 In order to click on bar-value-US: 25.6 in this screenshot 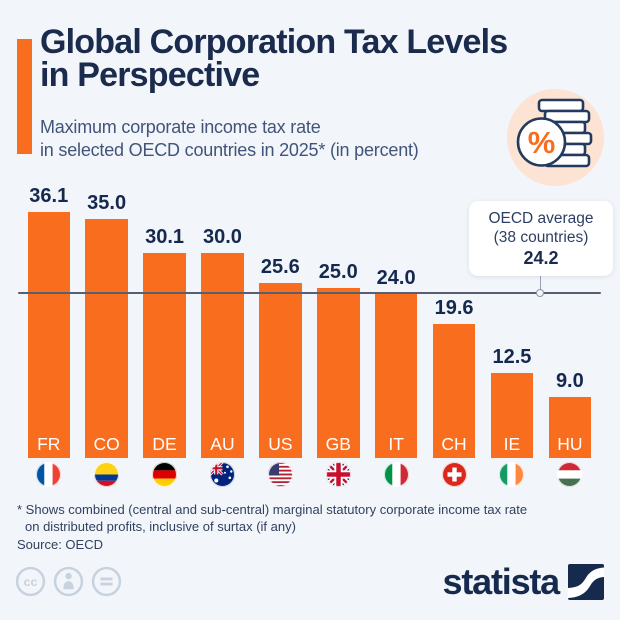, I will do `click(280, 267)`.